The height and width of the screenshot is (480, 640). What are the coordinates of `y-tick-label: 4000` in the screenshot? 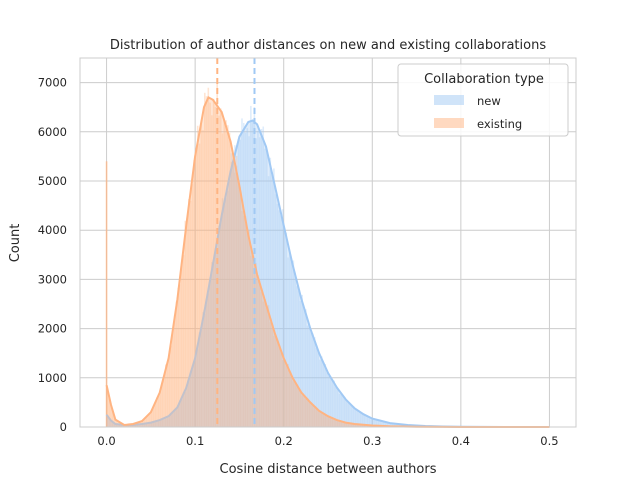 It's located at (52, 230).